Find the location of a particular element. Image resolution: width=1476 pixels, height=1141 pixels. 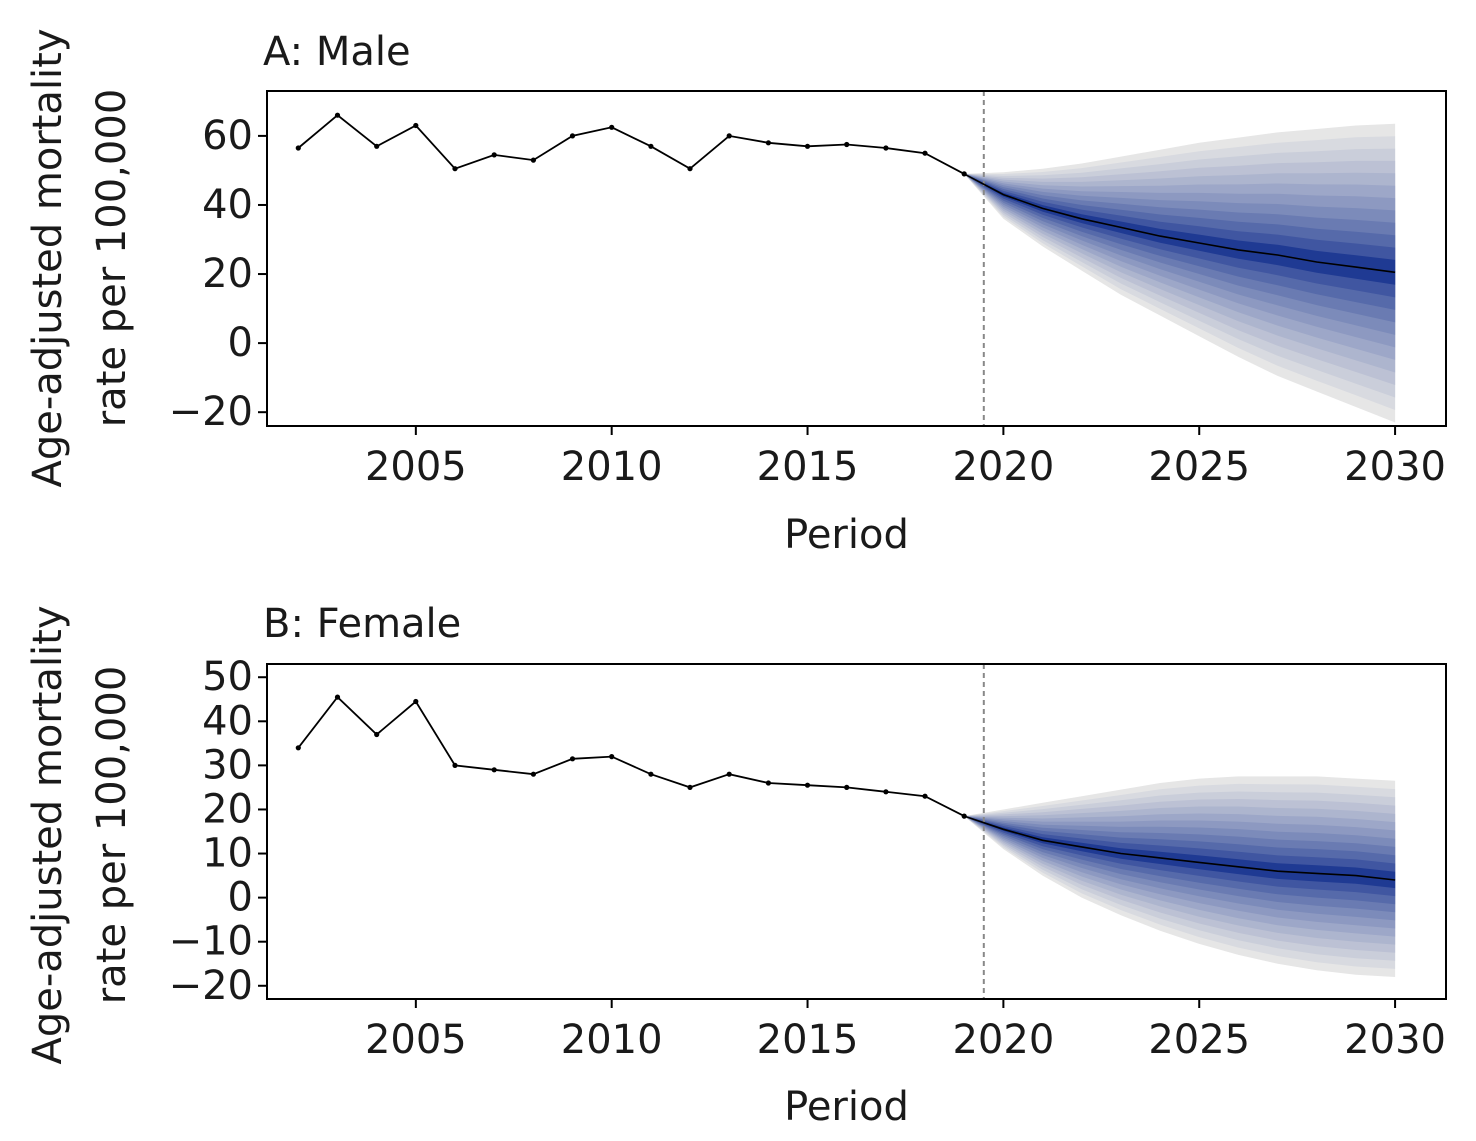

y-tick-label: 60 is located at coordinates (227, 136).